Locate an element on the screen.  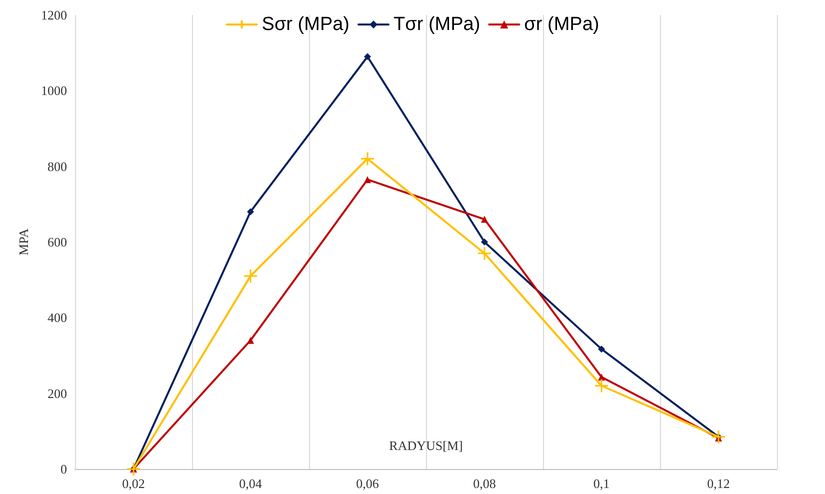
x-tick-label: 0,04 is located at coordinates (250, 483).